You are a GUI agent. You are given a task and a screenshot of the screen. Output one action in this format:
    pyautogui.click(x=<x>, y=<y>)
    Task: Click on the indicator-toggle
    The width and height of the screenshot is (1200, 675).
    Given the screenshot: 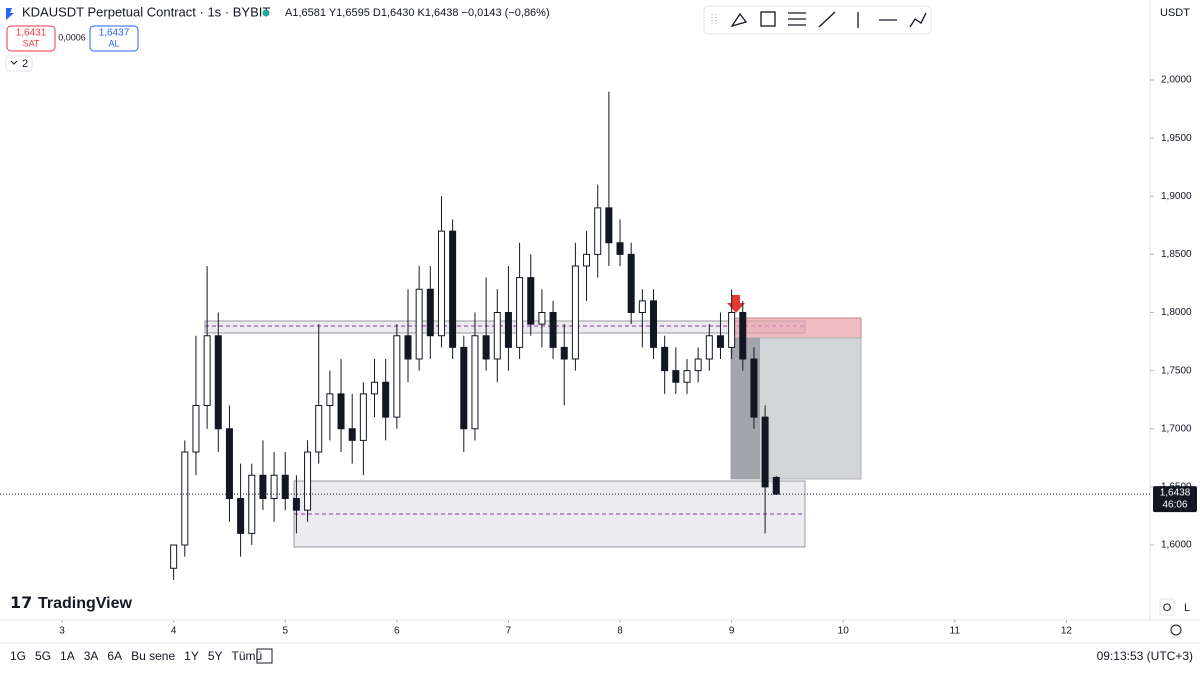 What is the action you would take?
    pyautogui.click(x=19, y=63)
    